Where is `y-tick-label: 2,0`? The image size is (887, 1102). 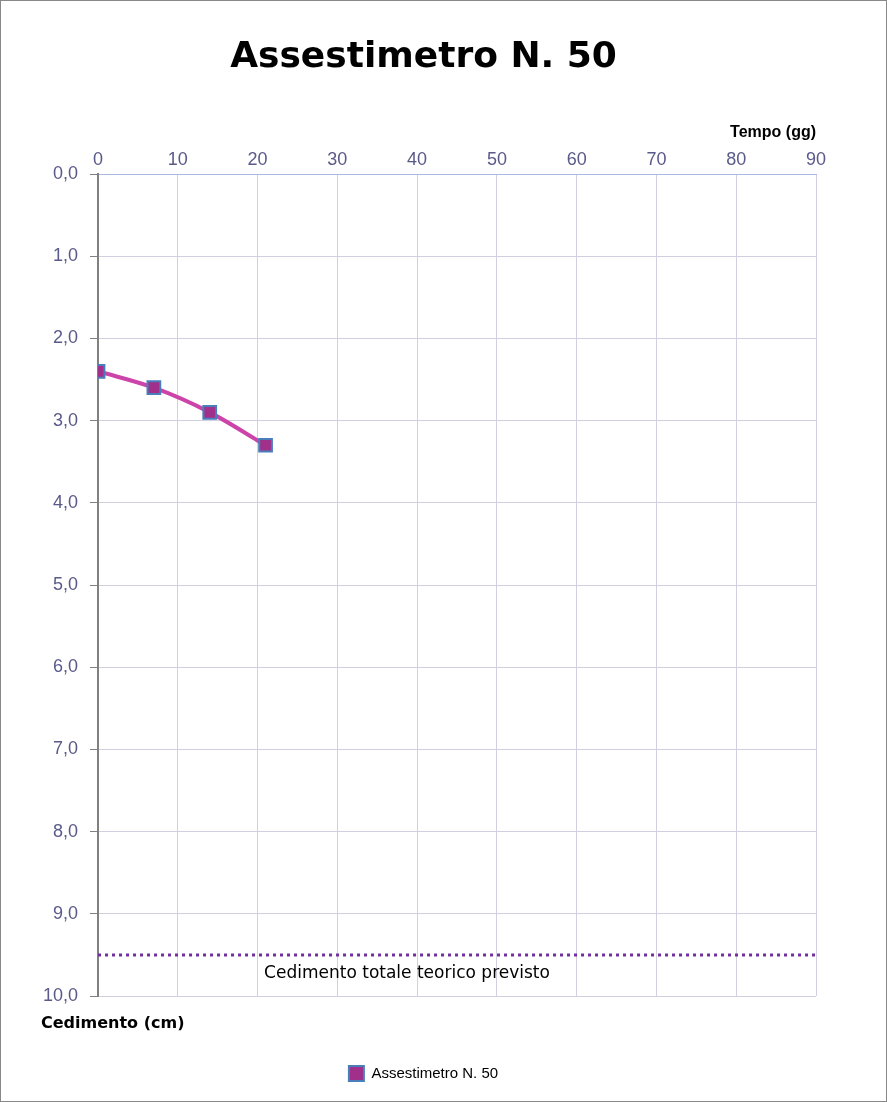
y-tick-label: 2,0 is located at coordinates (66, 337).